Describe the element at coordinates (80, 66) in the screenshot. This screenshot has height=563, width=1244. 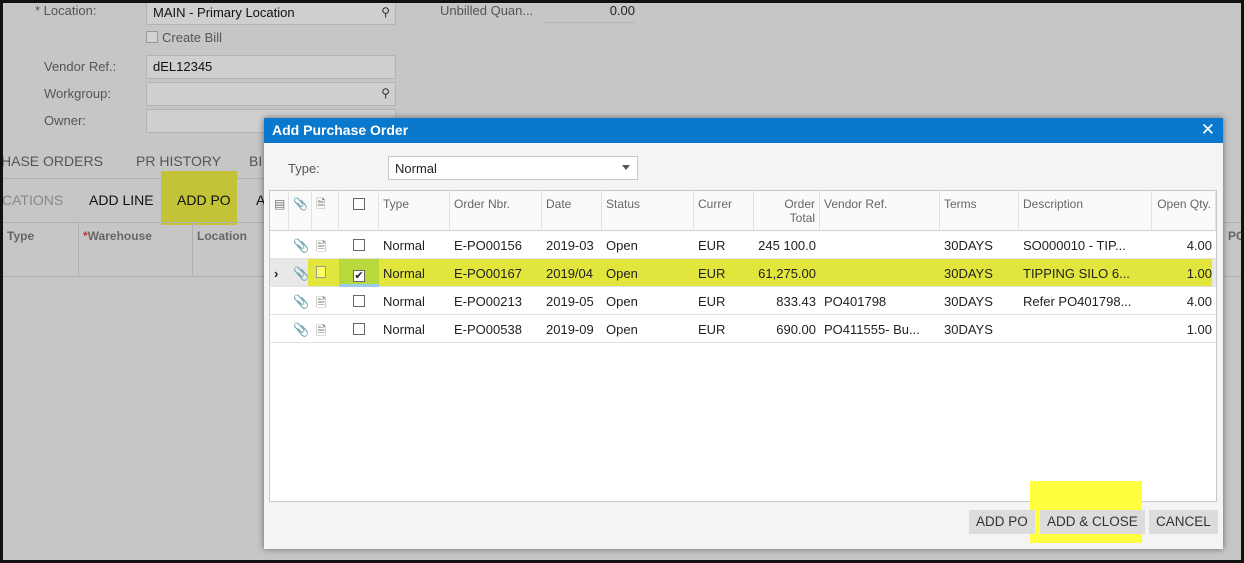
I see `vendor-ref-label: Vendor Ref.:` at that location.